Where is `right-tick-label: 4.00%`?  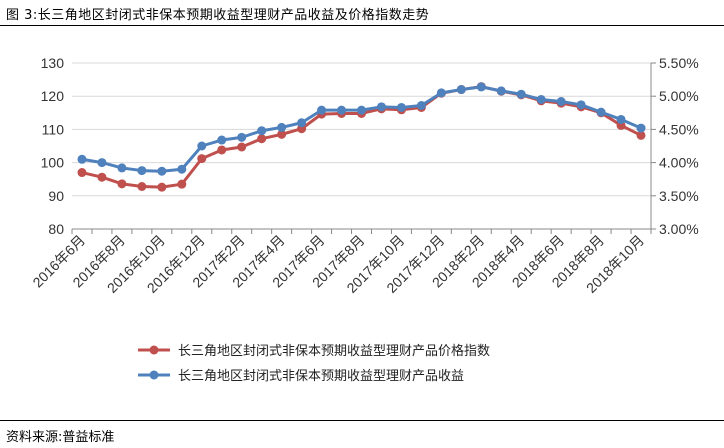
right-tick-label: 4.00% is located at coordinates (679, 163).